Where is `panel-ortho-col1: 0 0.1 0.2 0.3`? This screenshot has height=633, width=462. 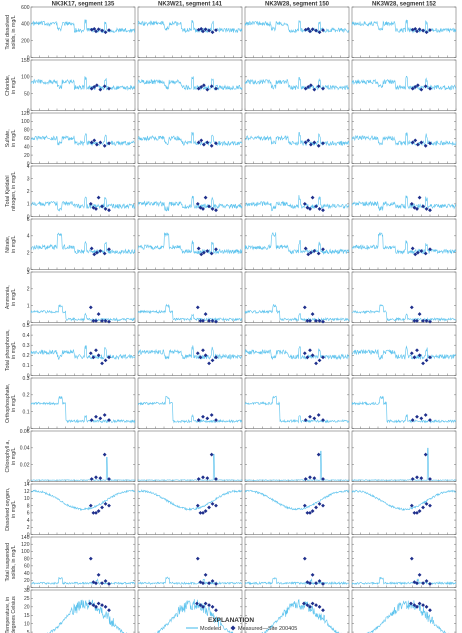 panel-ortho-col1: 0 0.1 0.2 0.3 is located at coordinates (79, 404).